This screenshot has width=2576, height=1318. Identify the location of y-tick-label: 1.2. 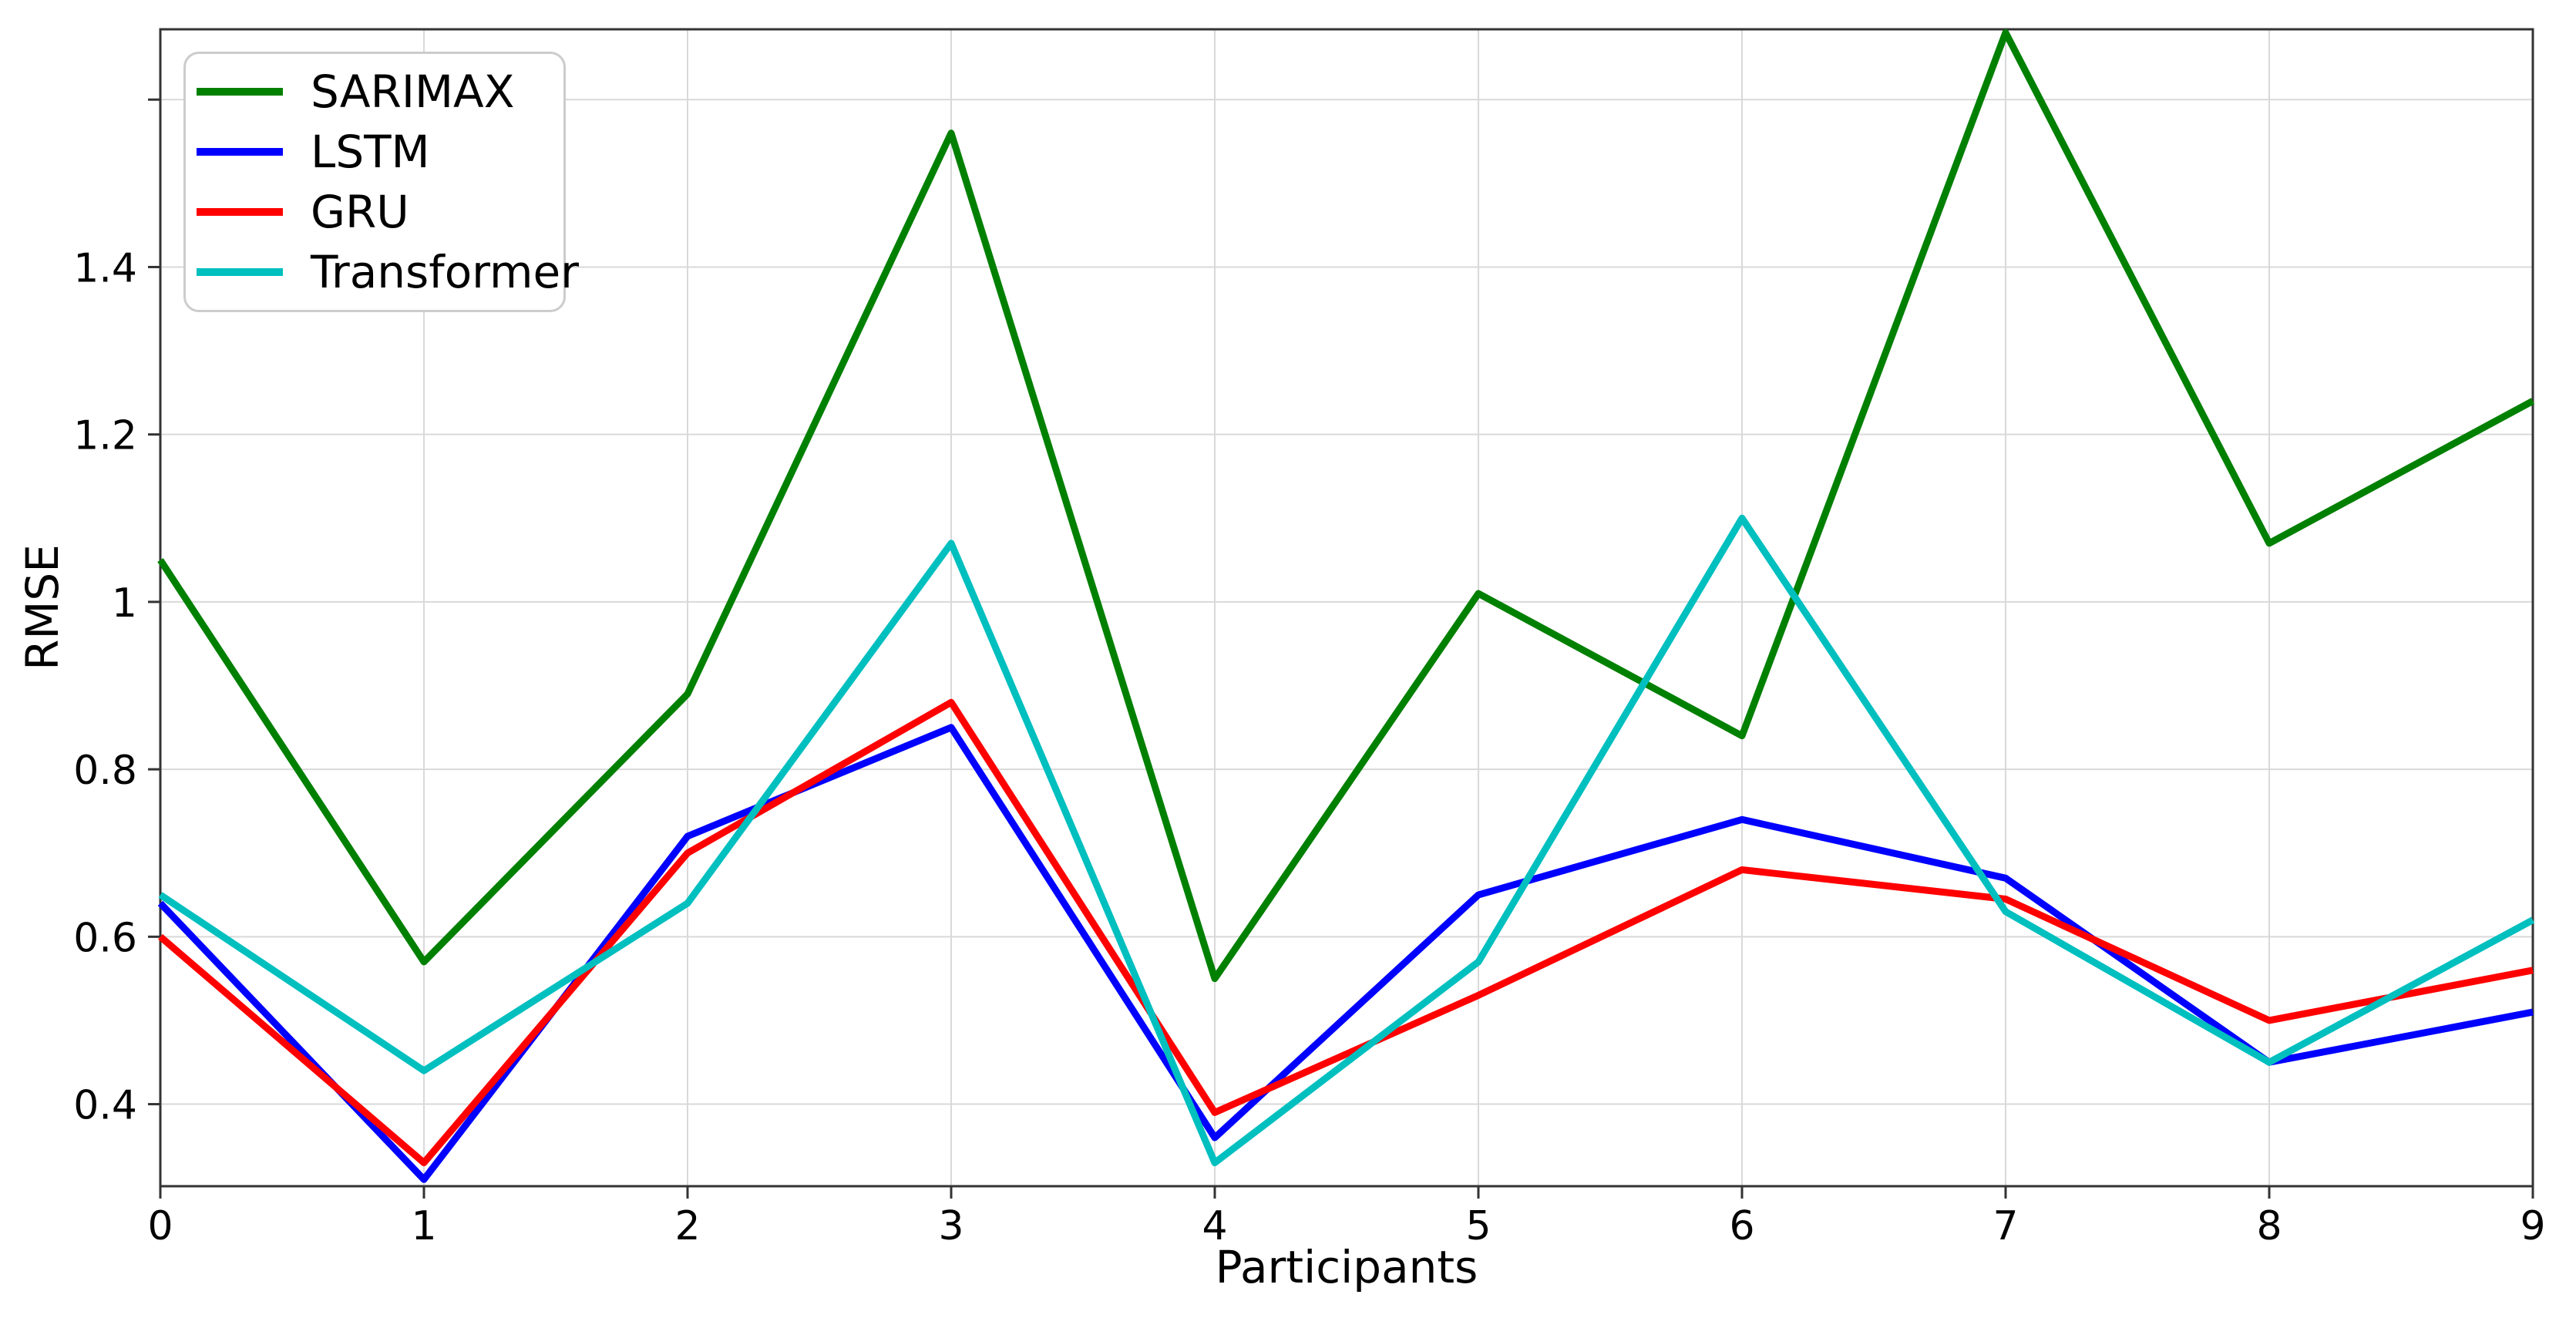
(105, 436).